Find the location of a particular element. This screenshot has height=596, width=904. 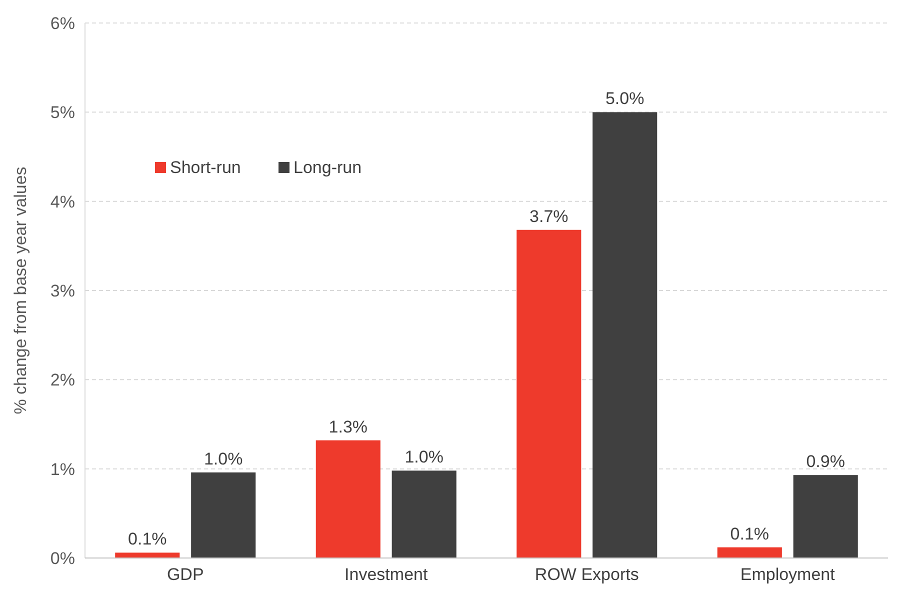

y-tick-label: 6% is located at coordinates (62, 23).